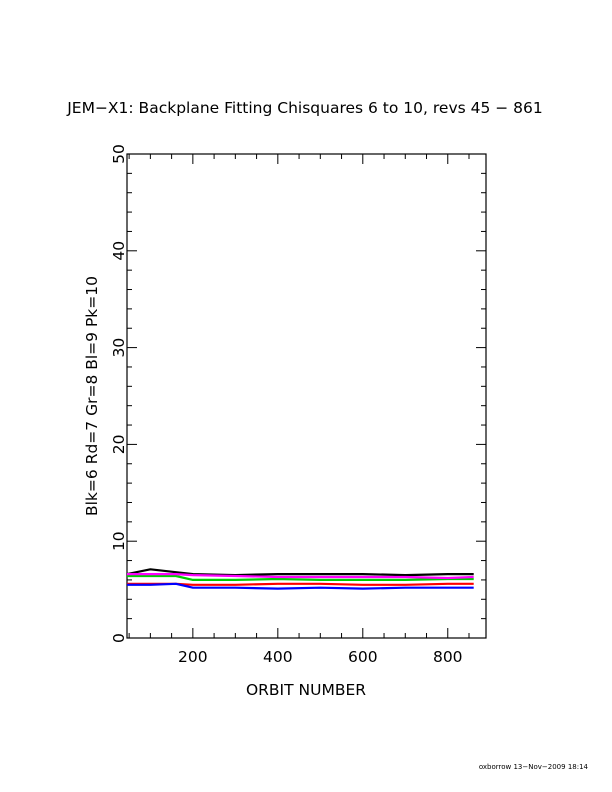  Describe the element at coordinates (119, 541) in the screenshot. I see `y-tick-label: 10` at that location.